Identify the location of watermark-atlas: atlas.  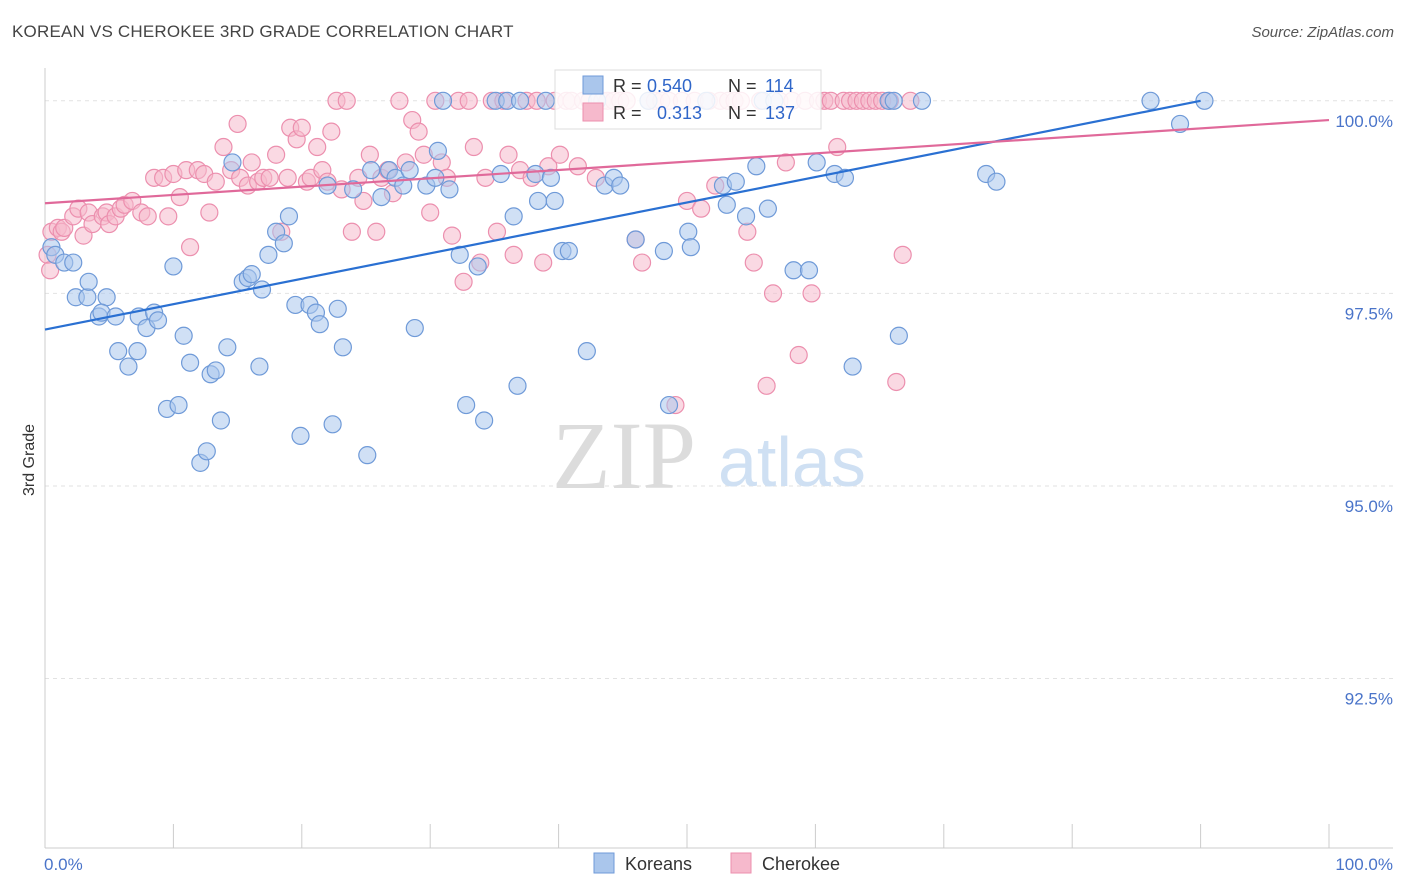
(792, 462).